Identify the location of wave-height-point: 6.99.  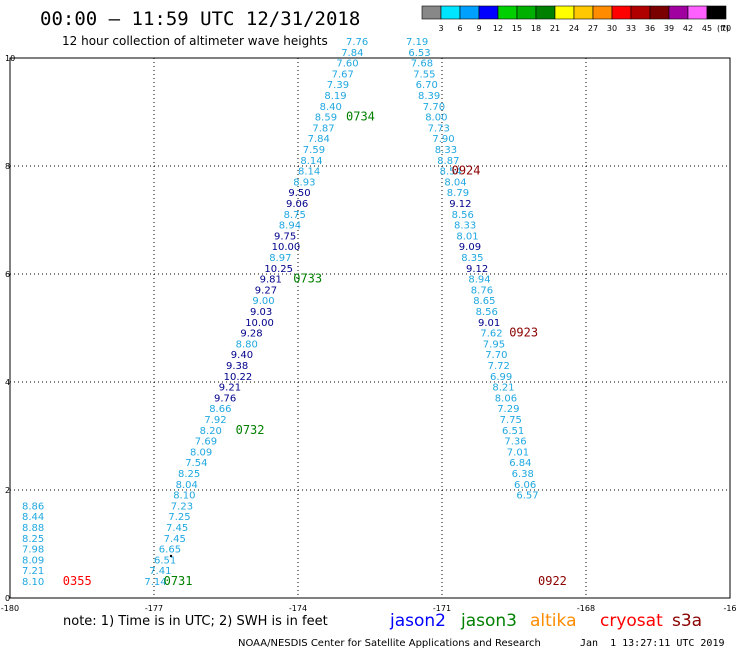
(501, 377).